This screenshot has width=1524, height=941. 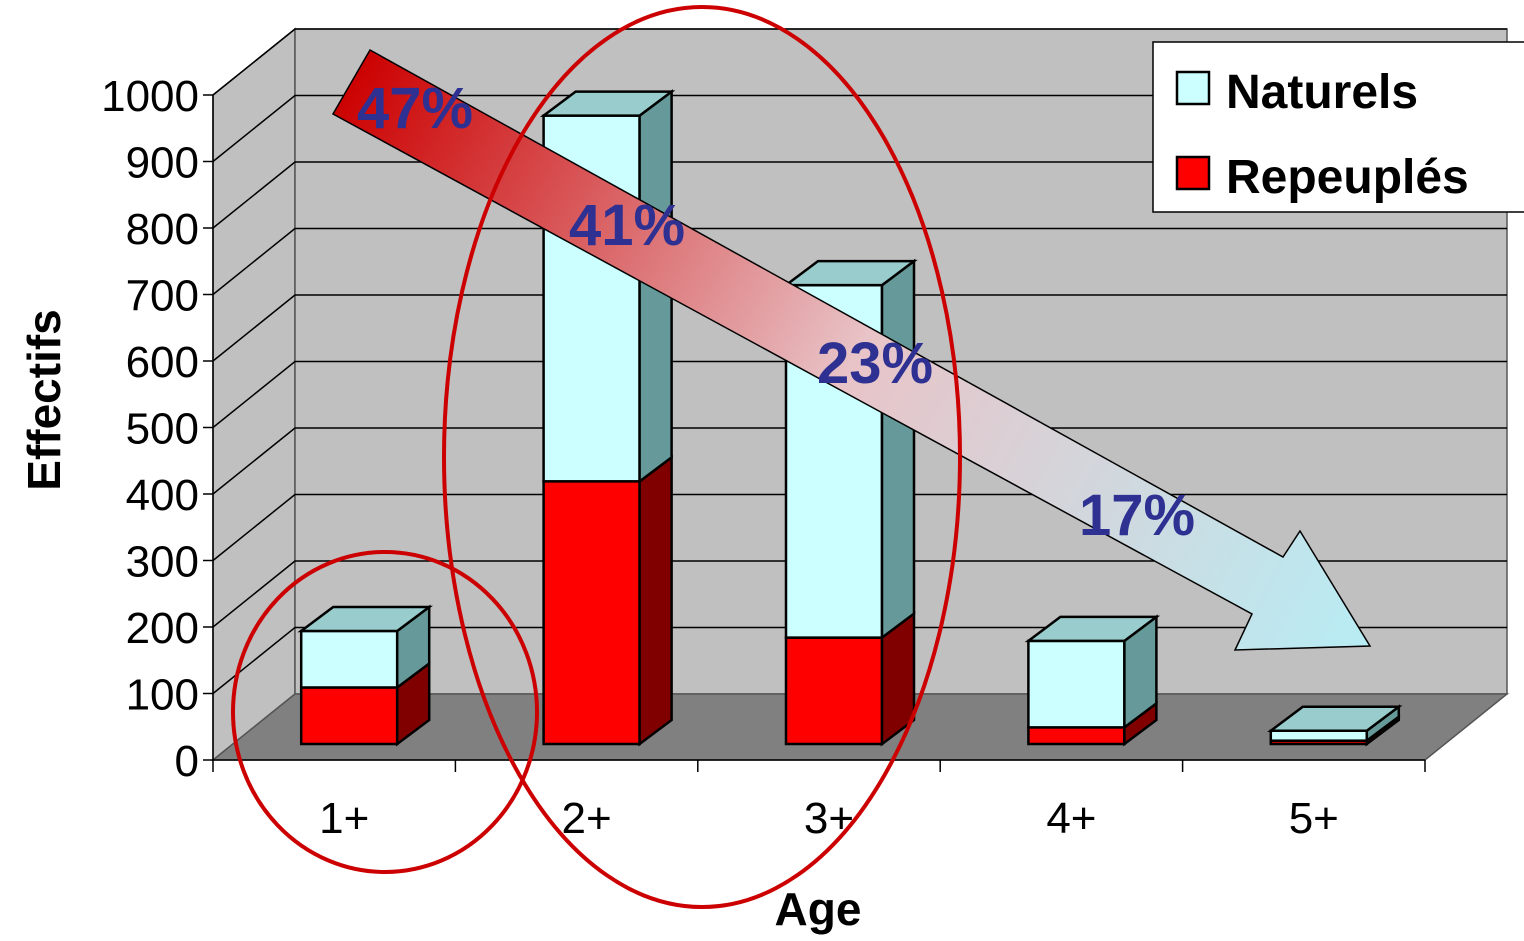 I want to click on y-tick-label: 200, so click(x=162, y=628).